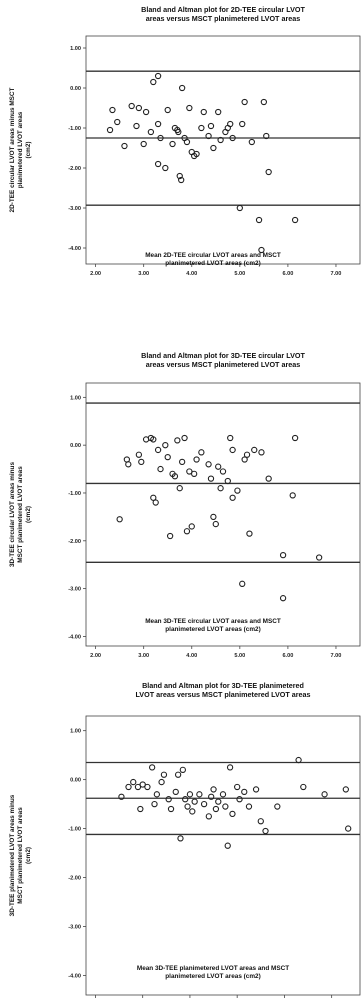  Describe the element at coordinates (336, 656) in the screenshot. I see `x-tick-label: 7.00` at that location.